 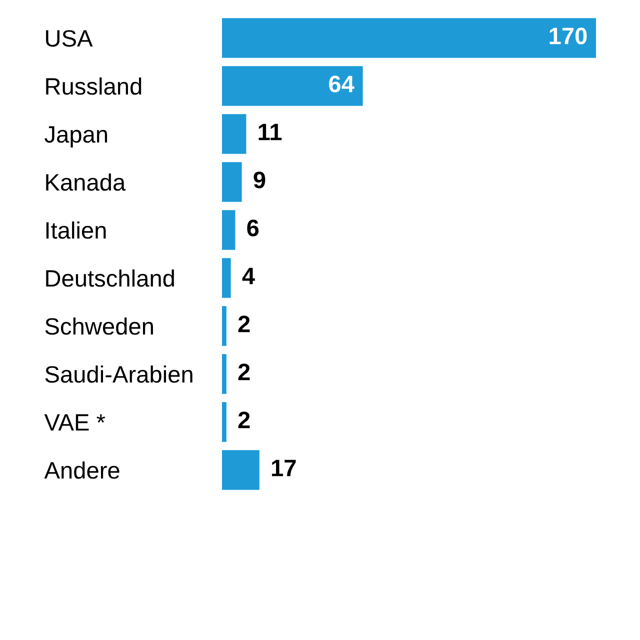 What do you see at coordinates (99, 326) in the screenshot?
I see `y-tick-label: Schweden` at bounding box center [99, 326].